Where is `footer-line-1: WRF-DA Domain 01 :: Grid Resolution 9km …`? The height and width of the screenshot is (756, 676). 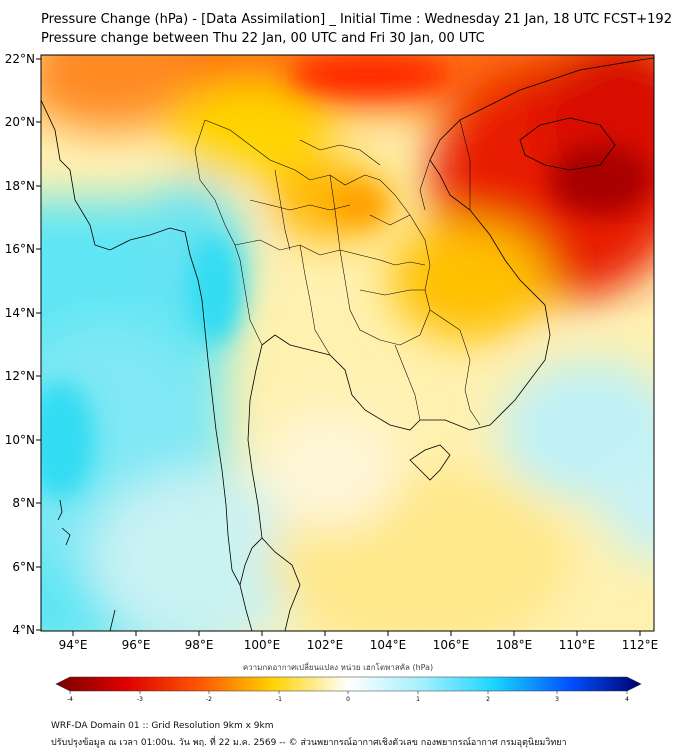
footer-line-1: WRF-DA Domain 01 :: Grid Resolution 9km … is located at coordinates (162, 726).